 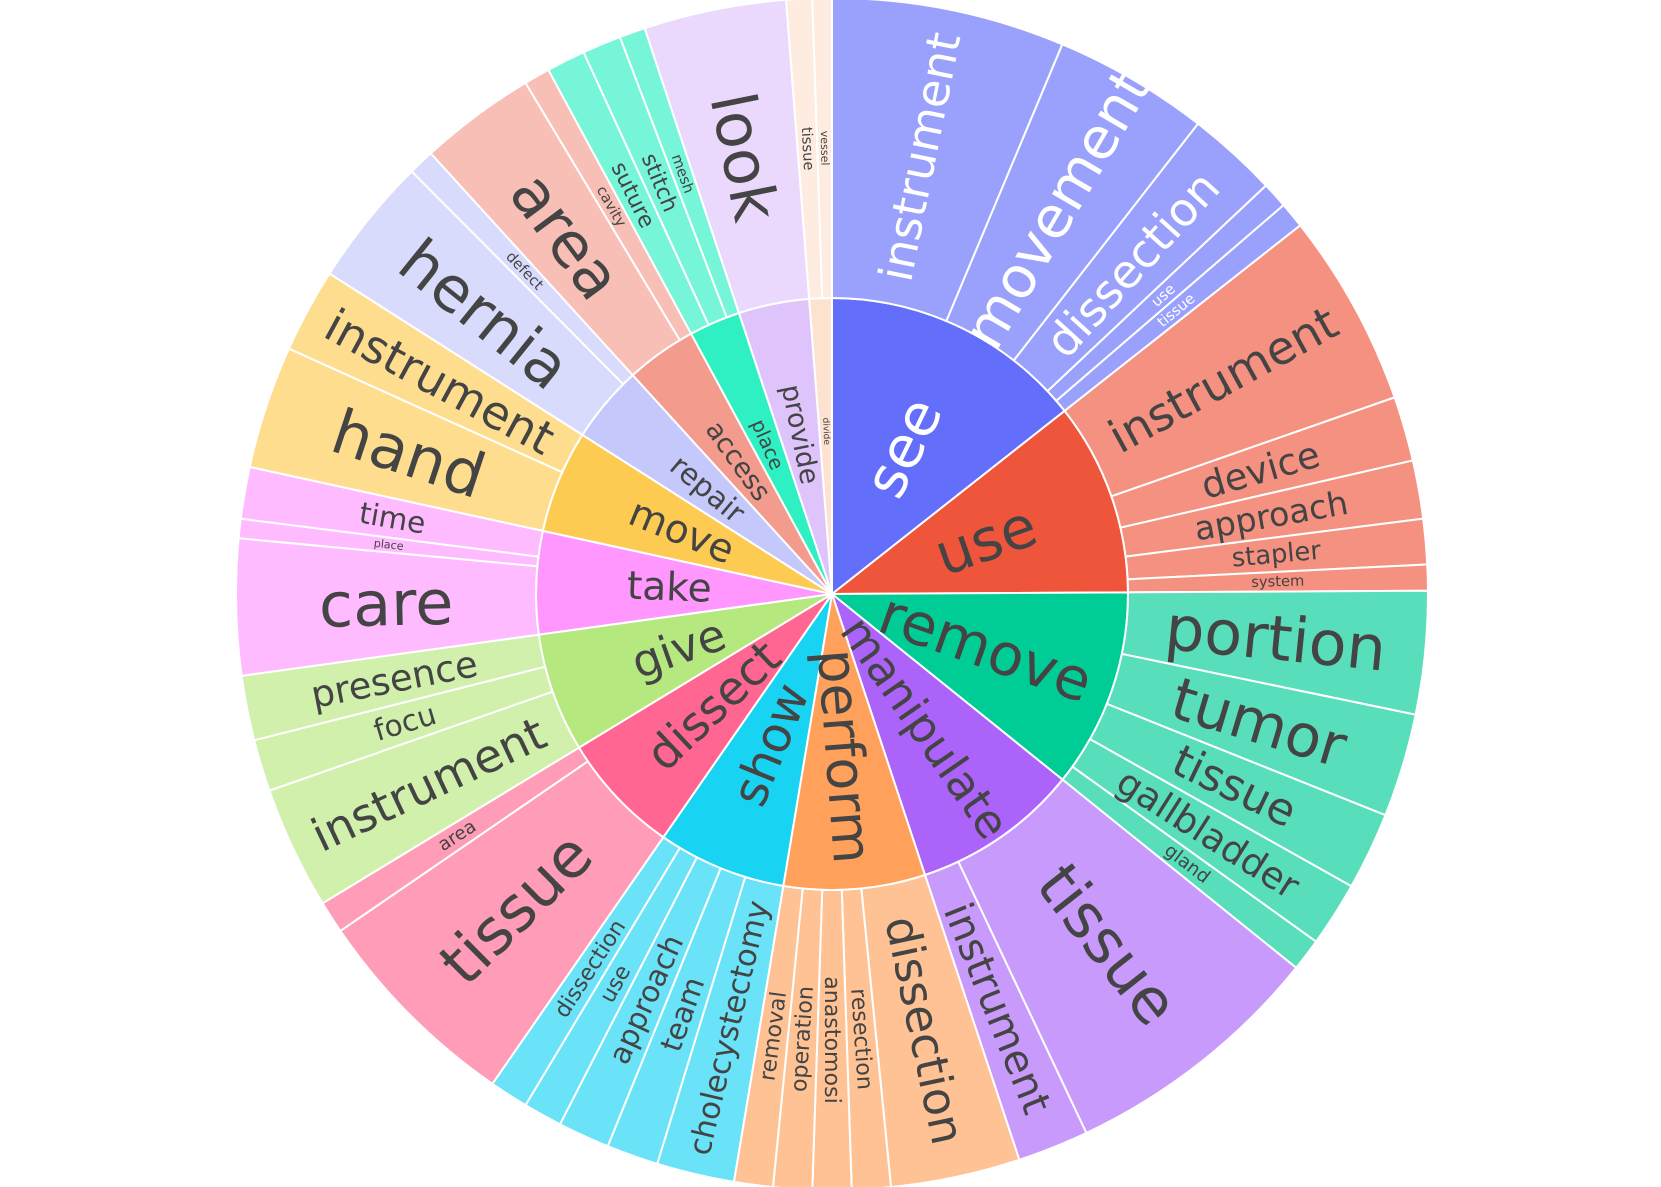 What do you see at coordinates (825, 431) in the screenshot?
I see `inner-label-divide: divide` at bounding box center [825, 431].